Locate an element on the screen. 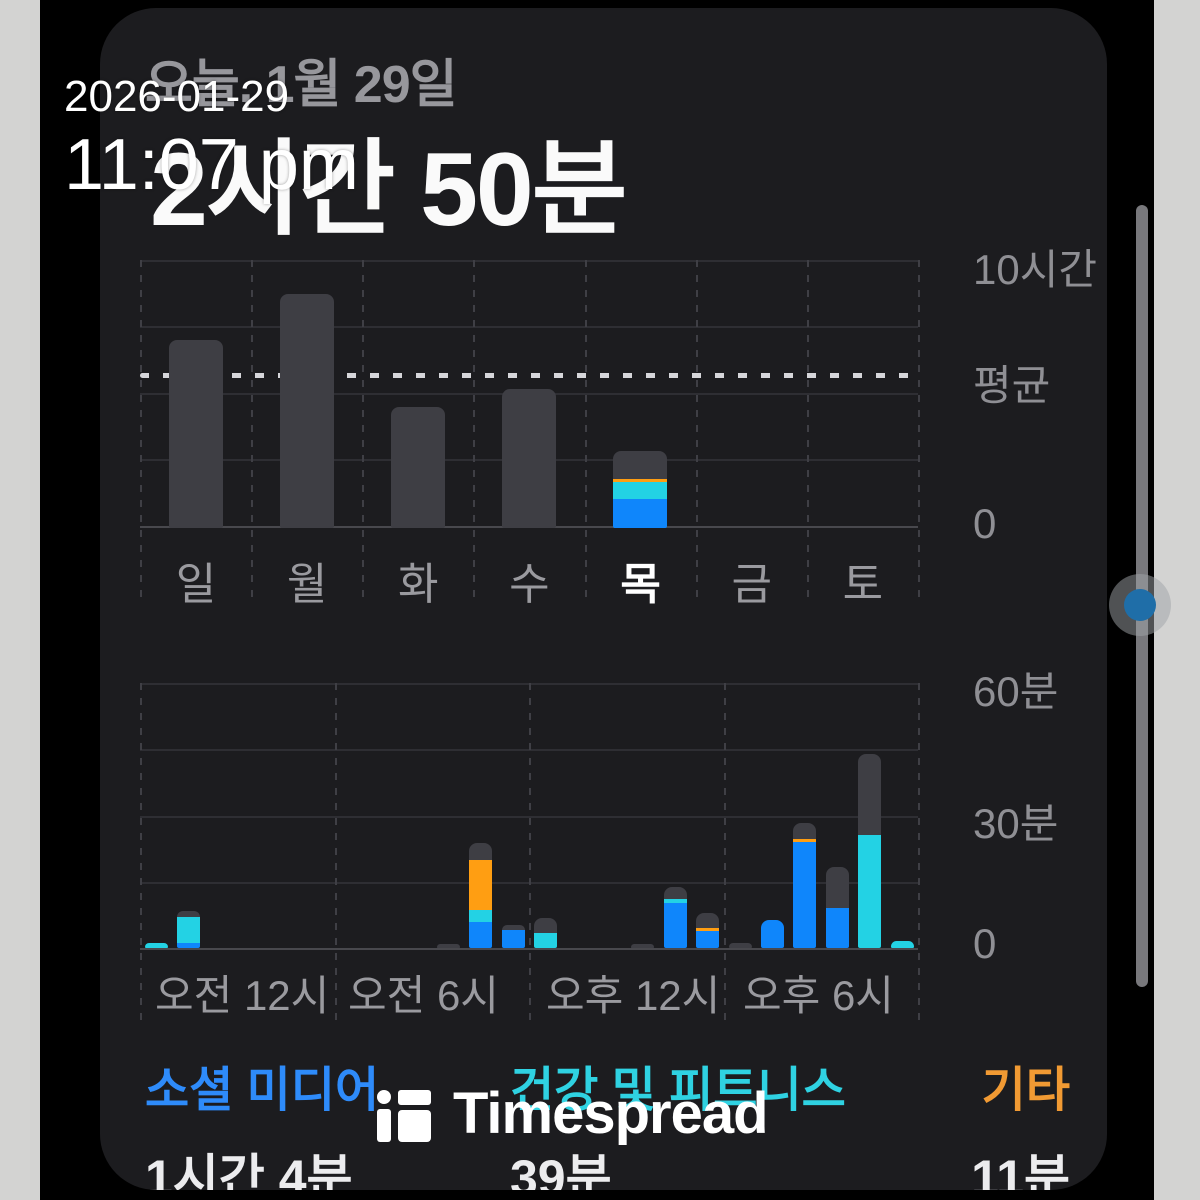  daily-xtick-12am: 오전 12시 is located at coordinates (242, 995).